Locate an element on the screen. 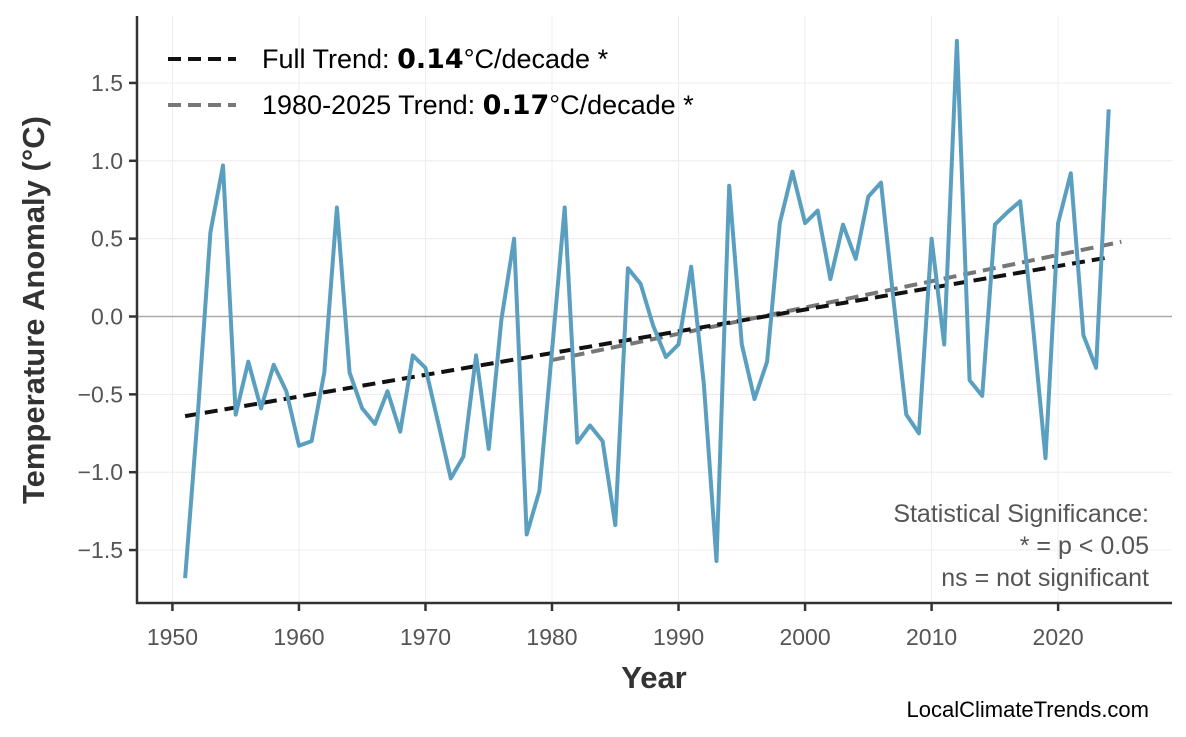  y-tick-label: −0.5 is located at coordinates (100, 394).